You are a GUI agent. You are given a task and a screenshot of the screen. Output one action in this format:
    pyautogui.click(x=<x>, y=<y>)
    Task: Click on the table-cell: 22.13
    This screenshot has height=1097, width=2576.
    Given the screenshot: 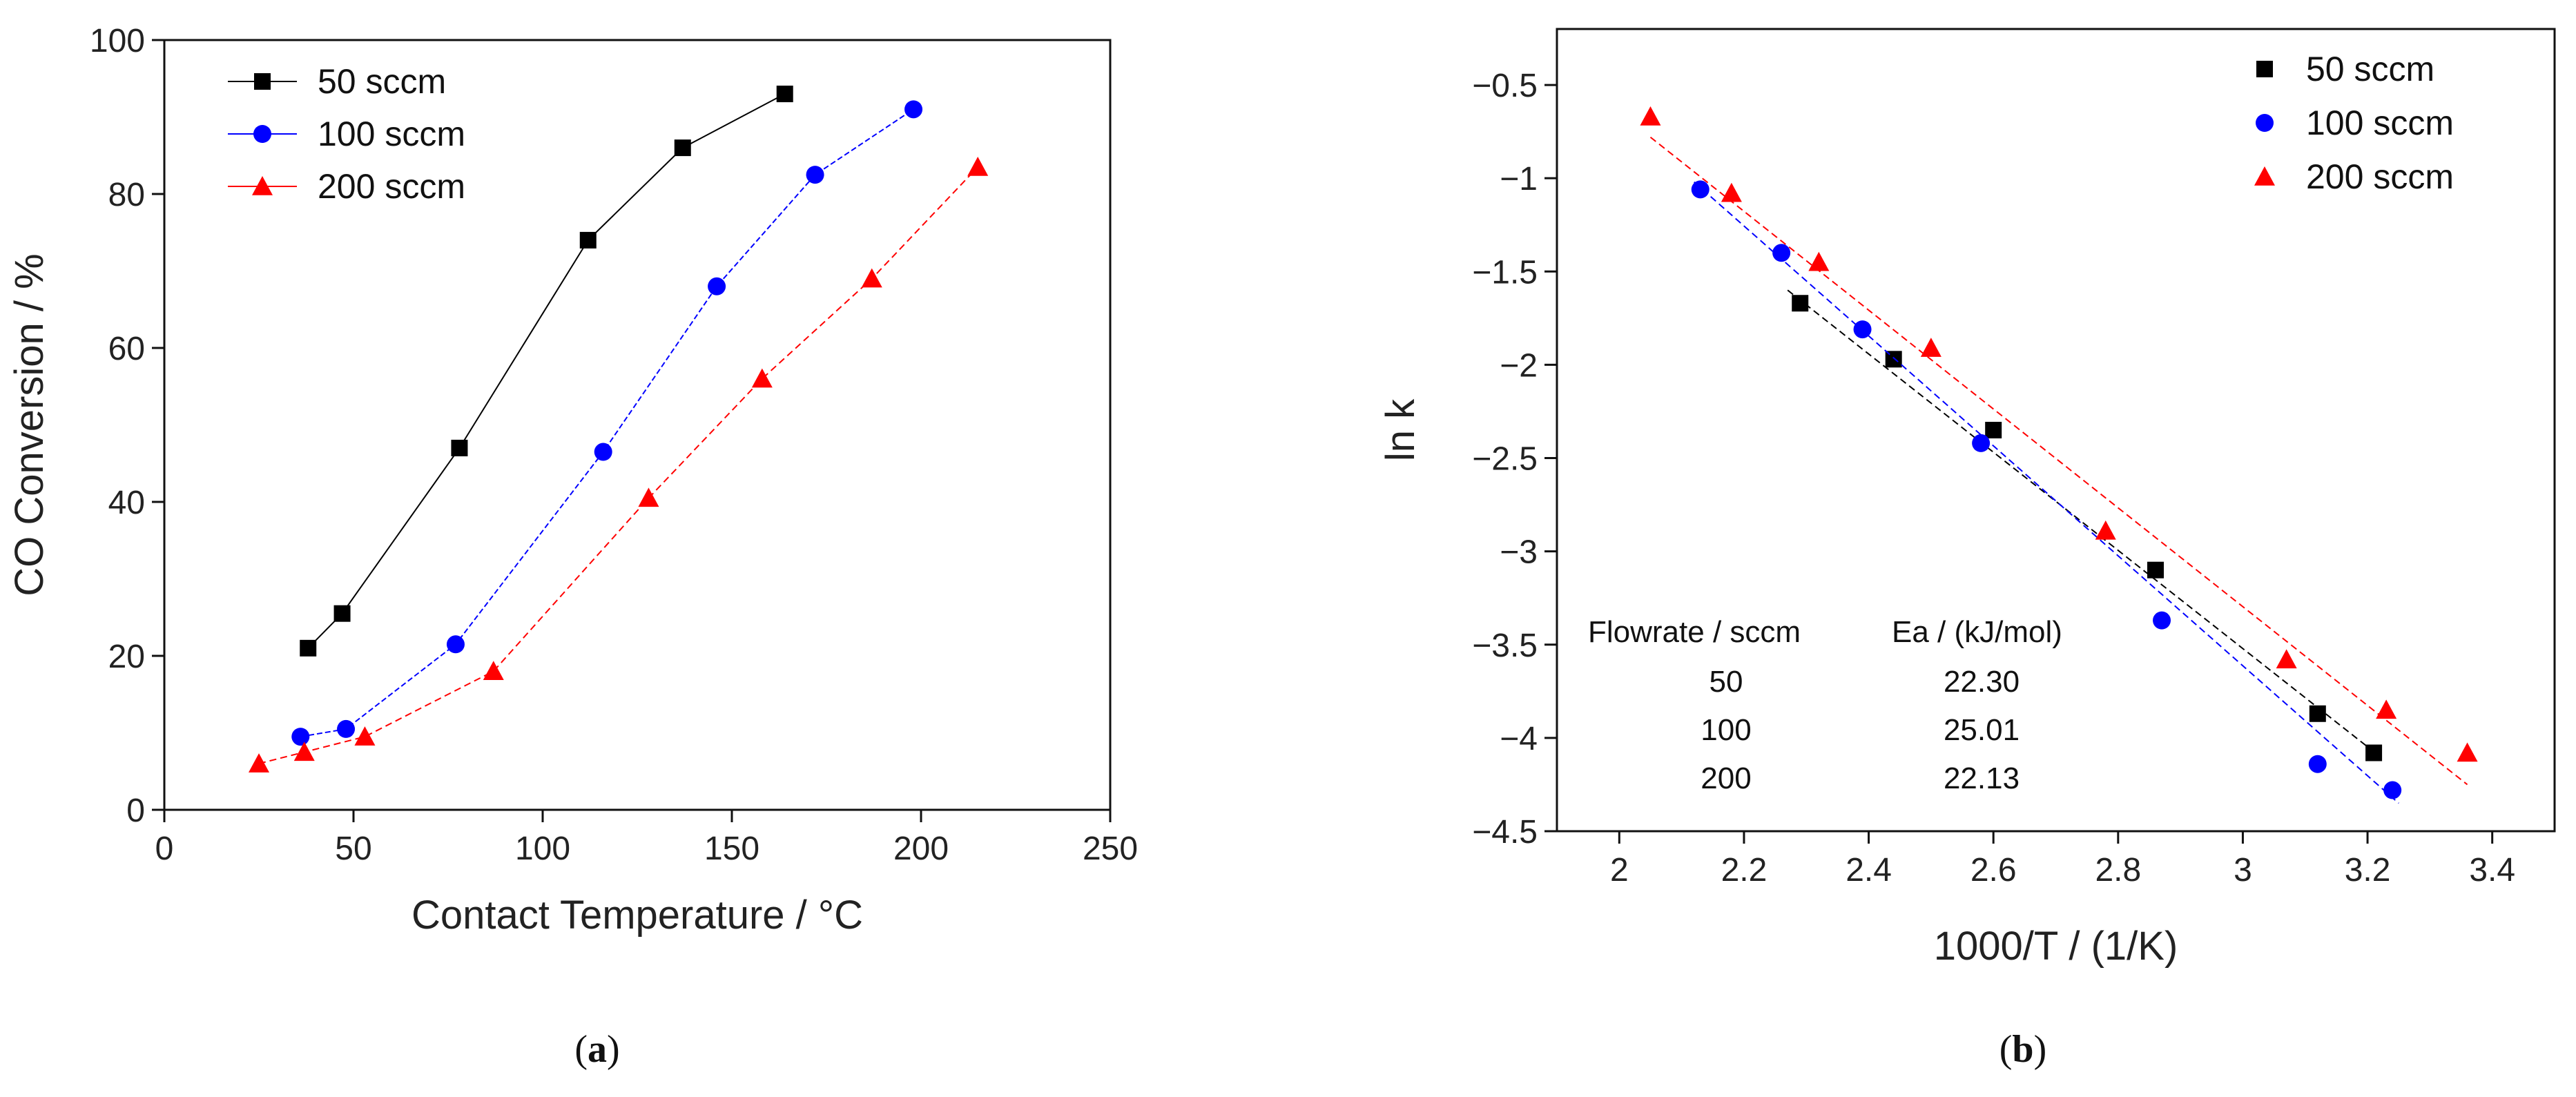 What is the action you would take?
    pyautogui.click(x=1982, y=778)
    